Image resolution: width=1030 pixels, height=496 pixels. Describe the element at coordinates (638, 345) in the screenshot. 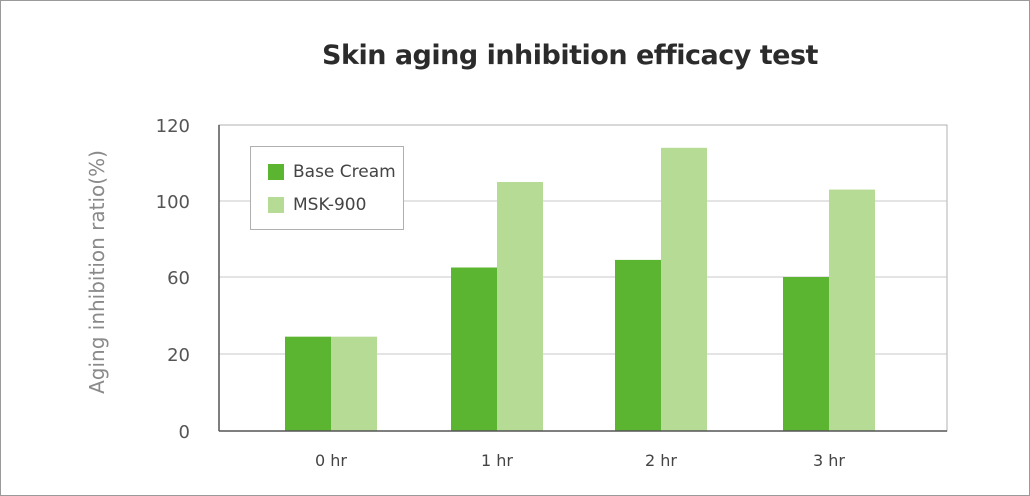

I see `bar-base-cream-2-hr` at that location.